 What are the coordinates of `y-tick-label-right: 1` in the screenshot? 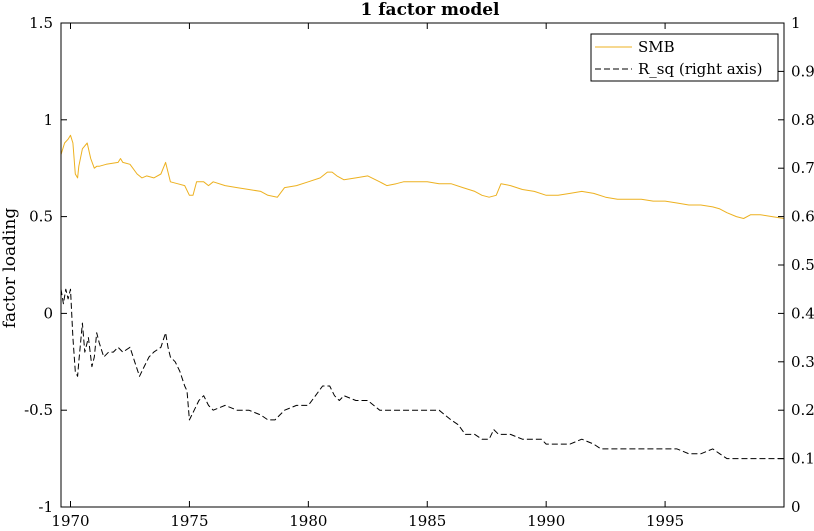 It's located at (796, 23).